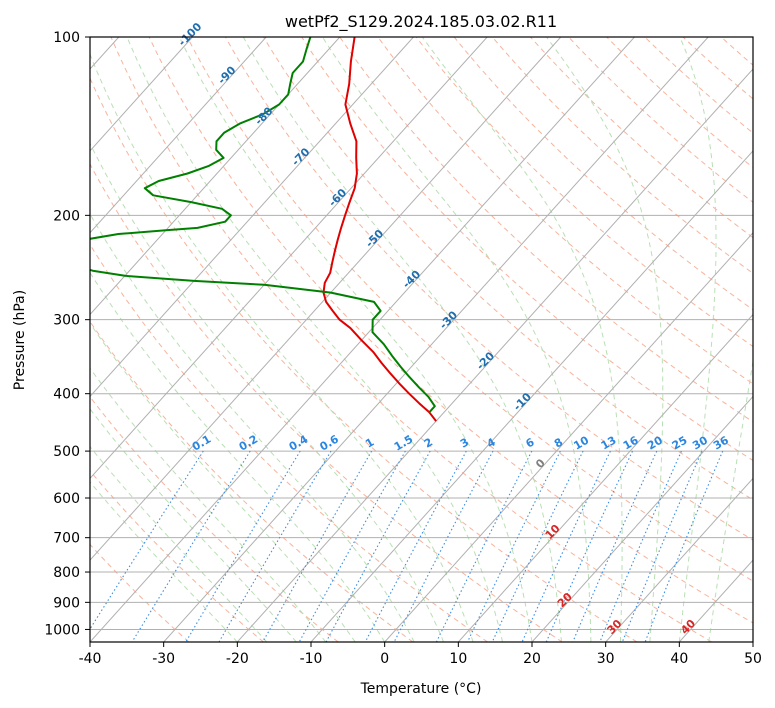  Describe the element at coordinates (237, 659) in the screenshot. I see `x-tick-label: -20` at that location.